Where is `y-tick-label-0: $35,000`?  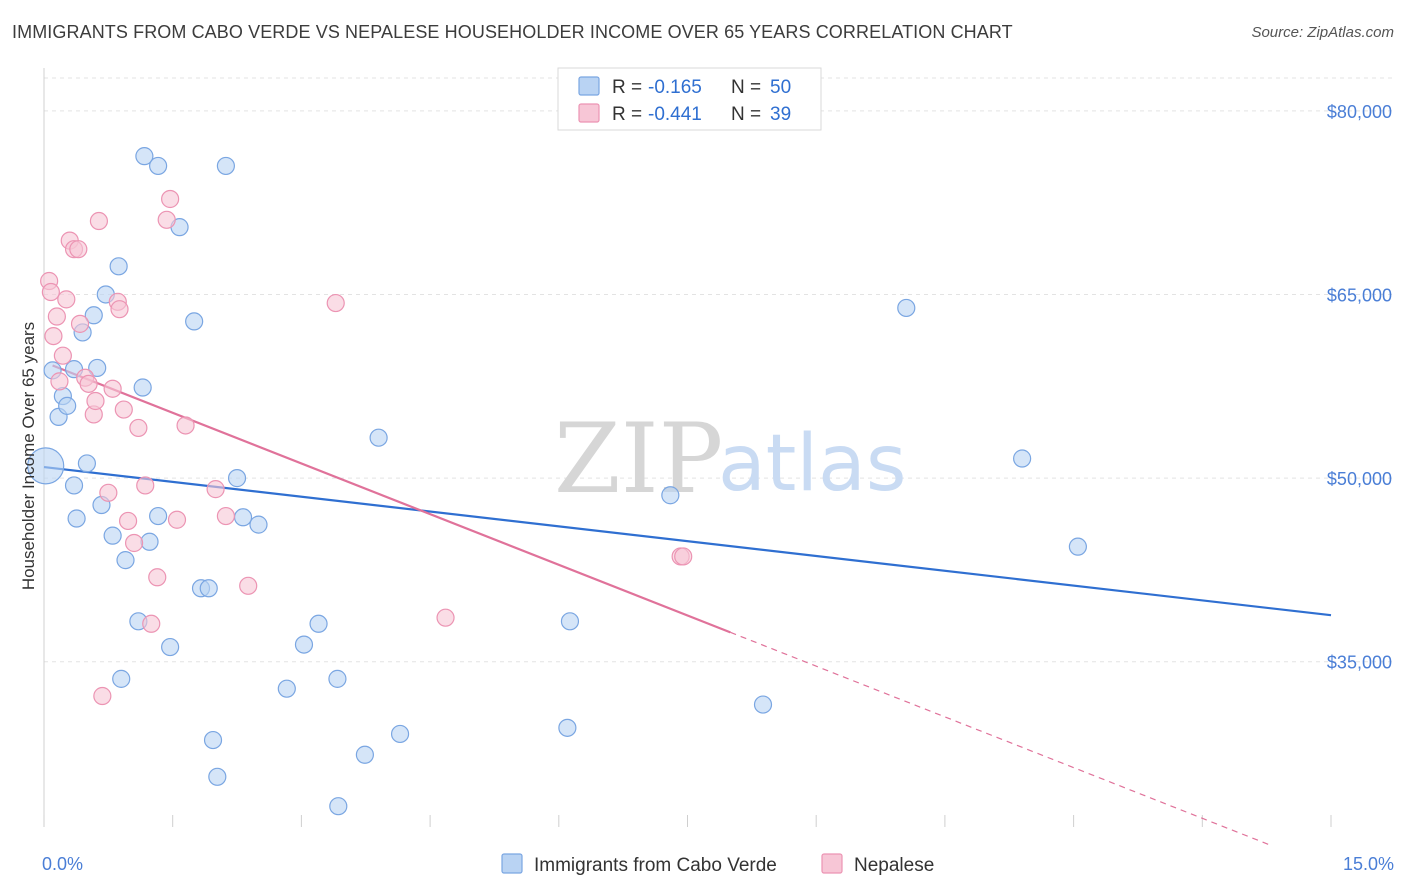
y-tick-label-0: $35,000 is located at coordinates (1359, 663).